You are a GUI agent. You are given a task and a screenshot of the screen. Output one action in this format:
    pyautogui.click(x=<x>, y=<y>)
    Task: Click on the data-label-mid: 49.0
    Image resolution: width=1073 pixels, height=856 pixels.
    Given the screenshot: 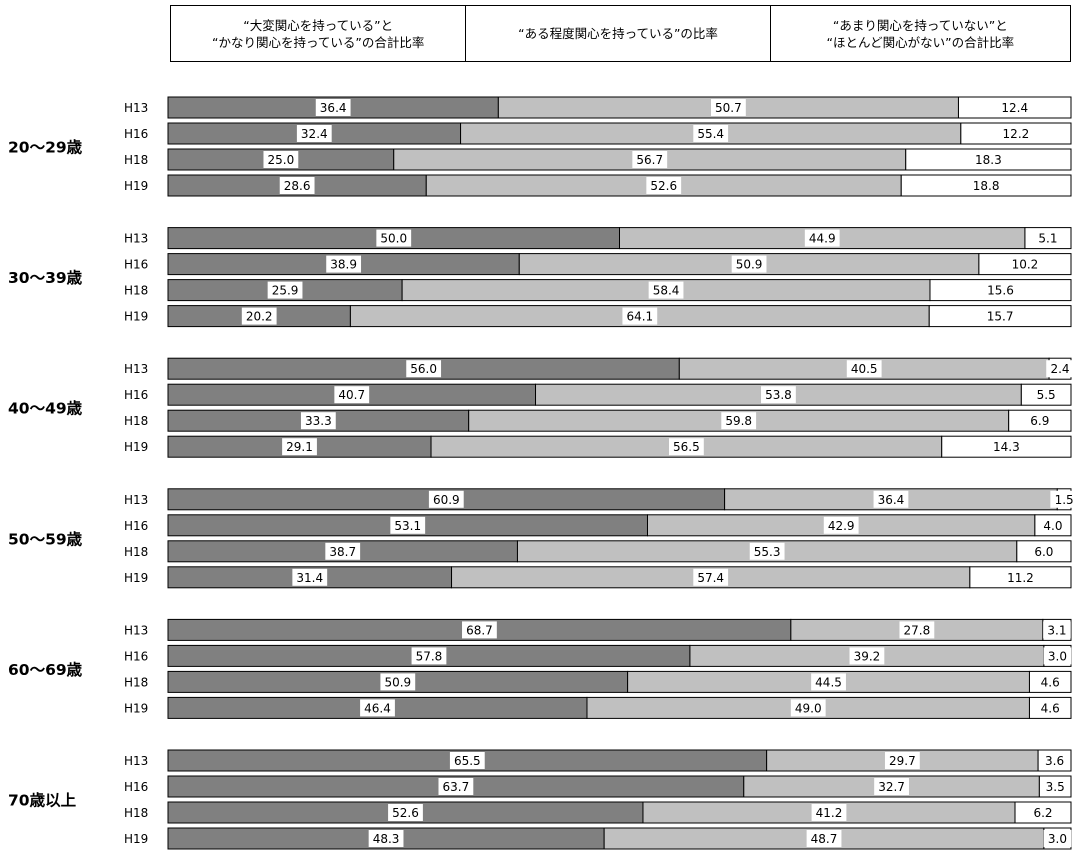 What is the action you would take?
    pyautogui.click(x=808, y=708)
    